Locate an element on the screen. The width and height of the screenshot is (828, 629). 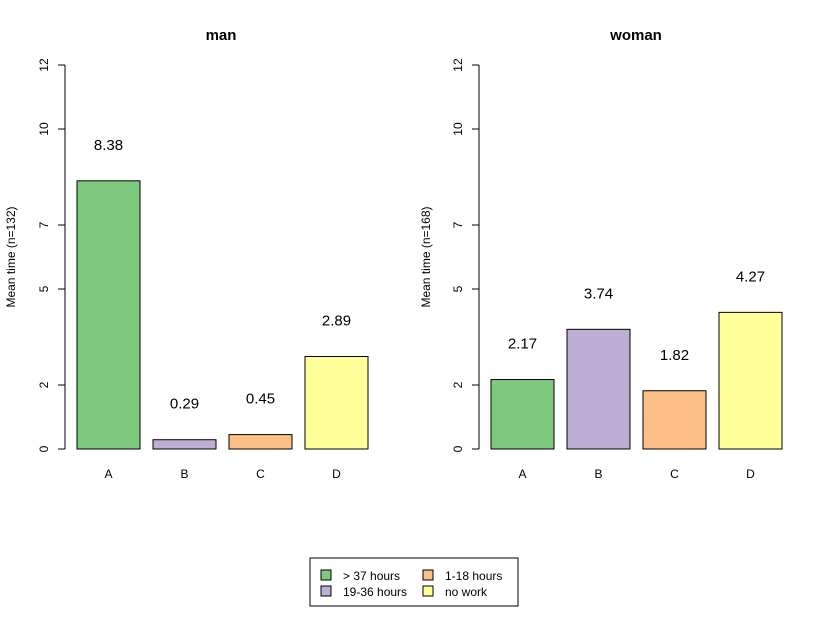
value-label: 8.38 is located at coordinates (108, 145).